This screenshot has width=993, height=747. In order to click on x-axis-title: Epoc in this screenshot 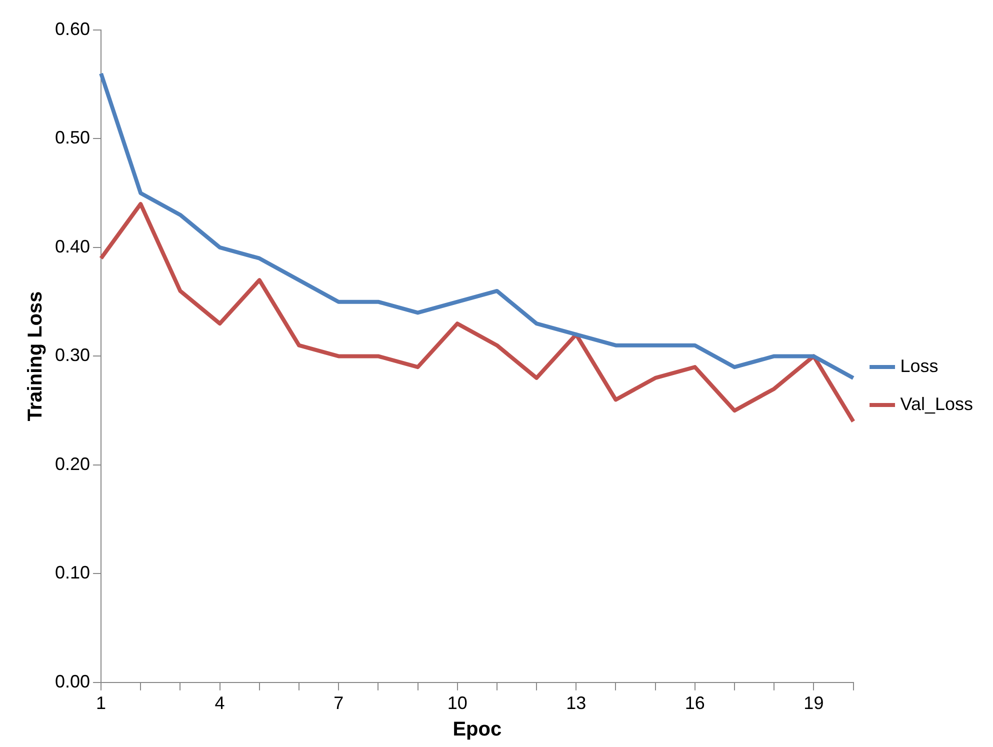, I will do `click(477, 729)`.